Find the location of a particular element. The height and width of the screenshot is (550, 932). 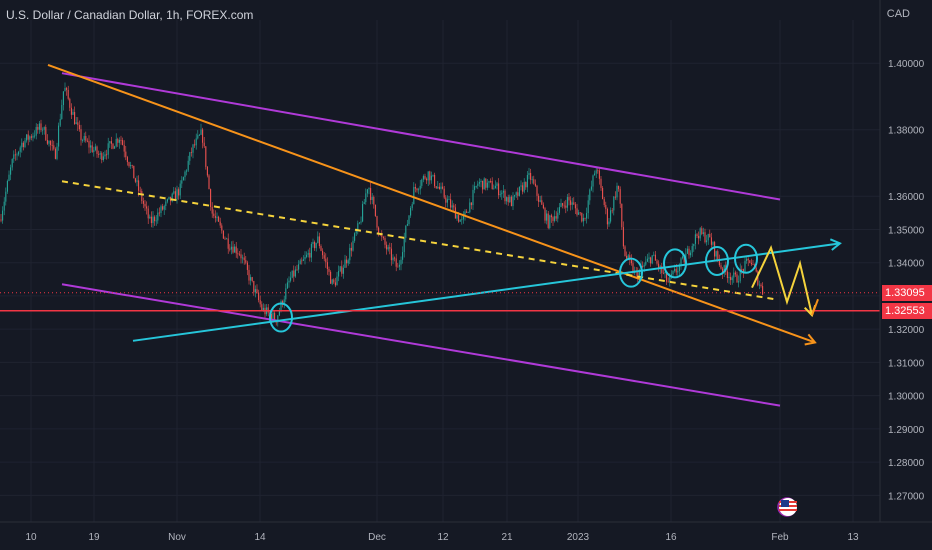

y-tick-label: 1.29000 is located at coordinates (906, 430).